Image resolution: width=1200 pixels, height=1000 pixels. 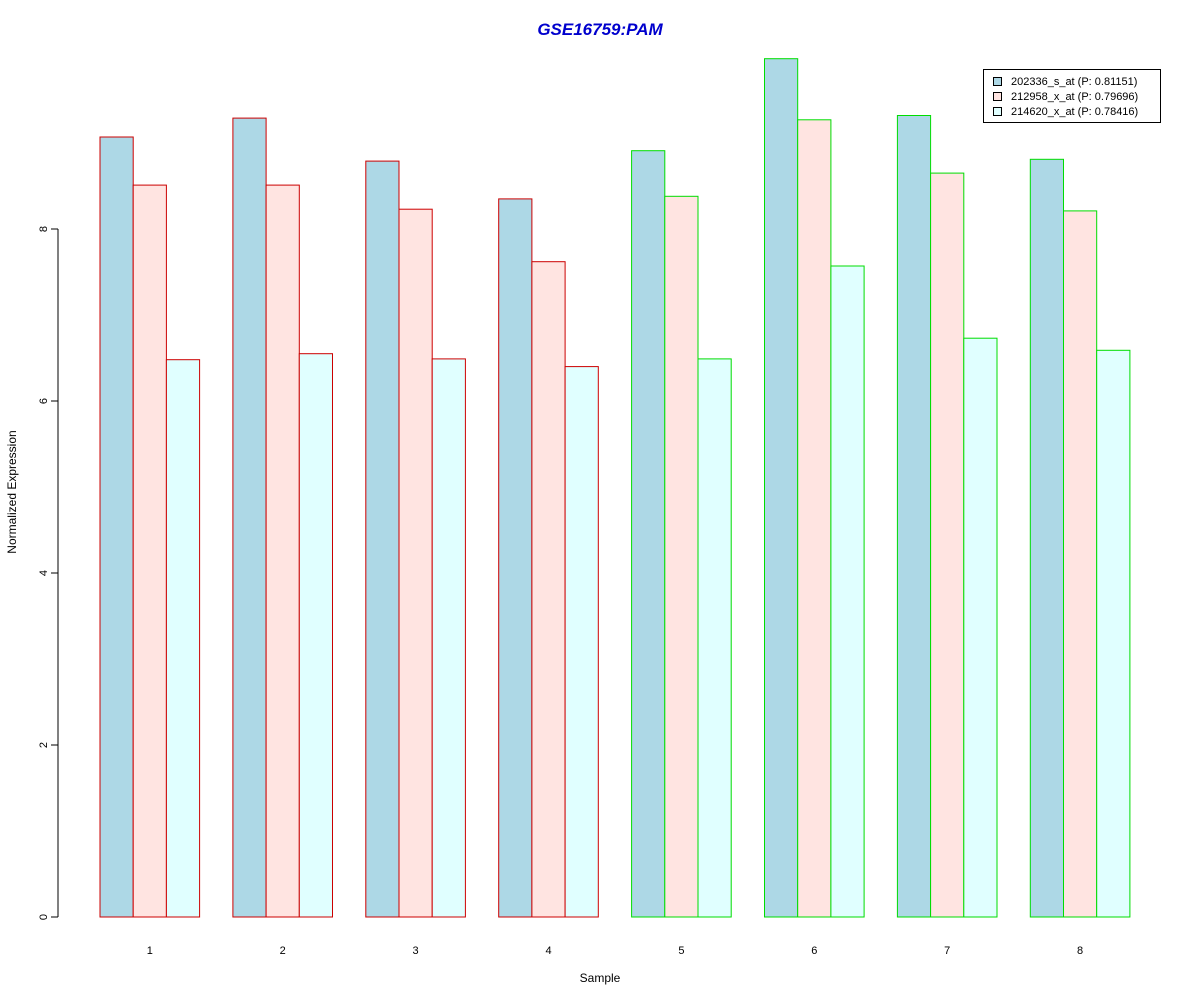 I want to click on y-tick-label: 4, so click(x=44, y=573).